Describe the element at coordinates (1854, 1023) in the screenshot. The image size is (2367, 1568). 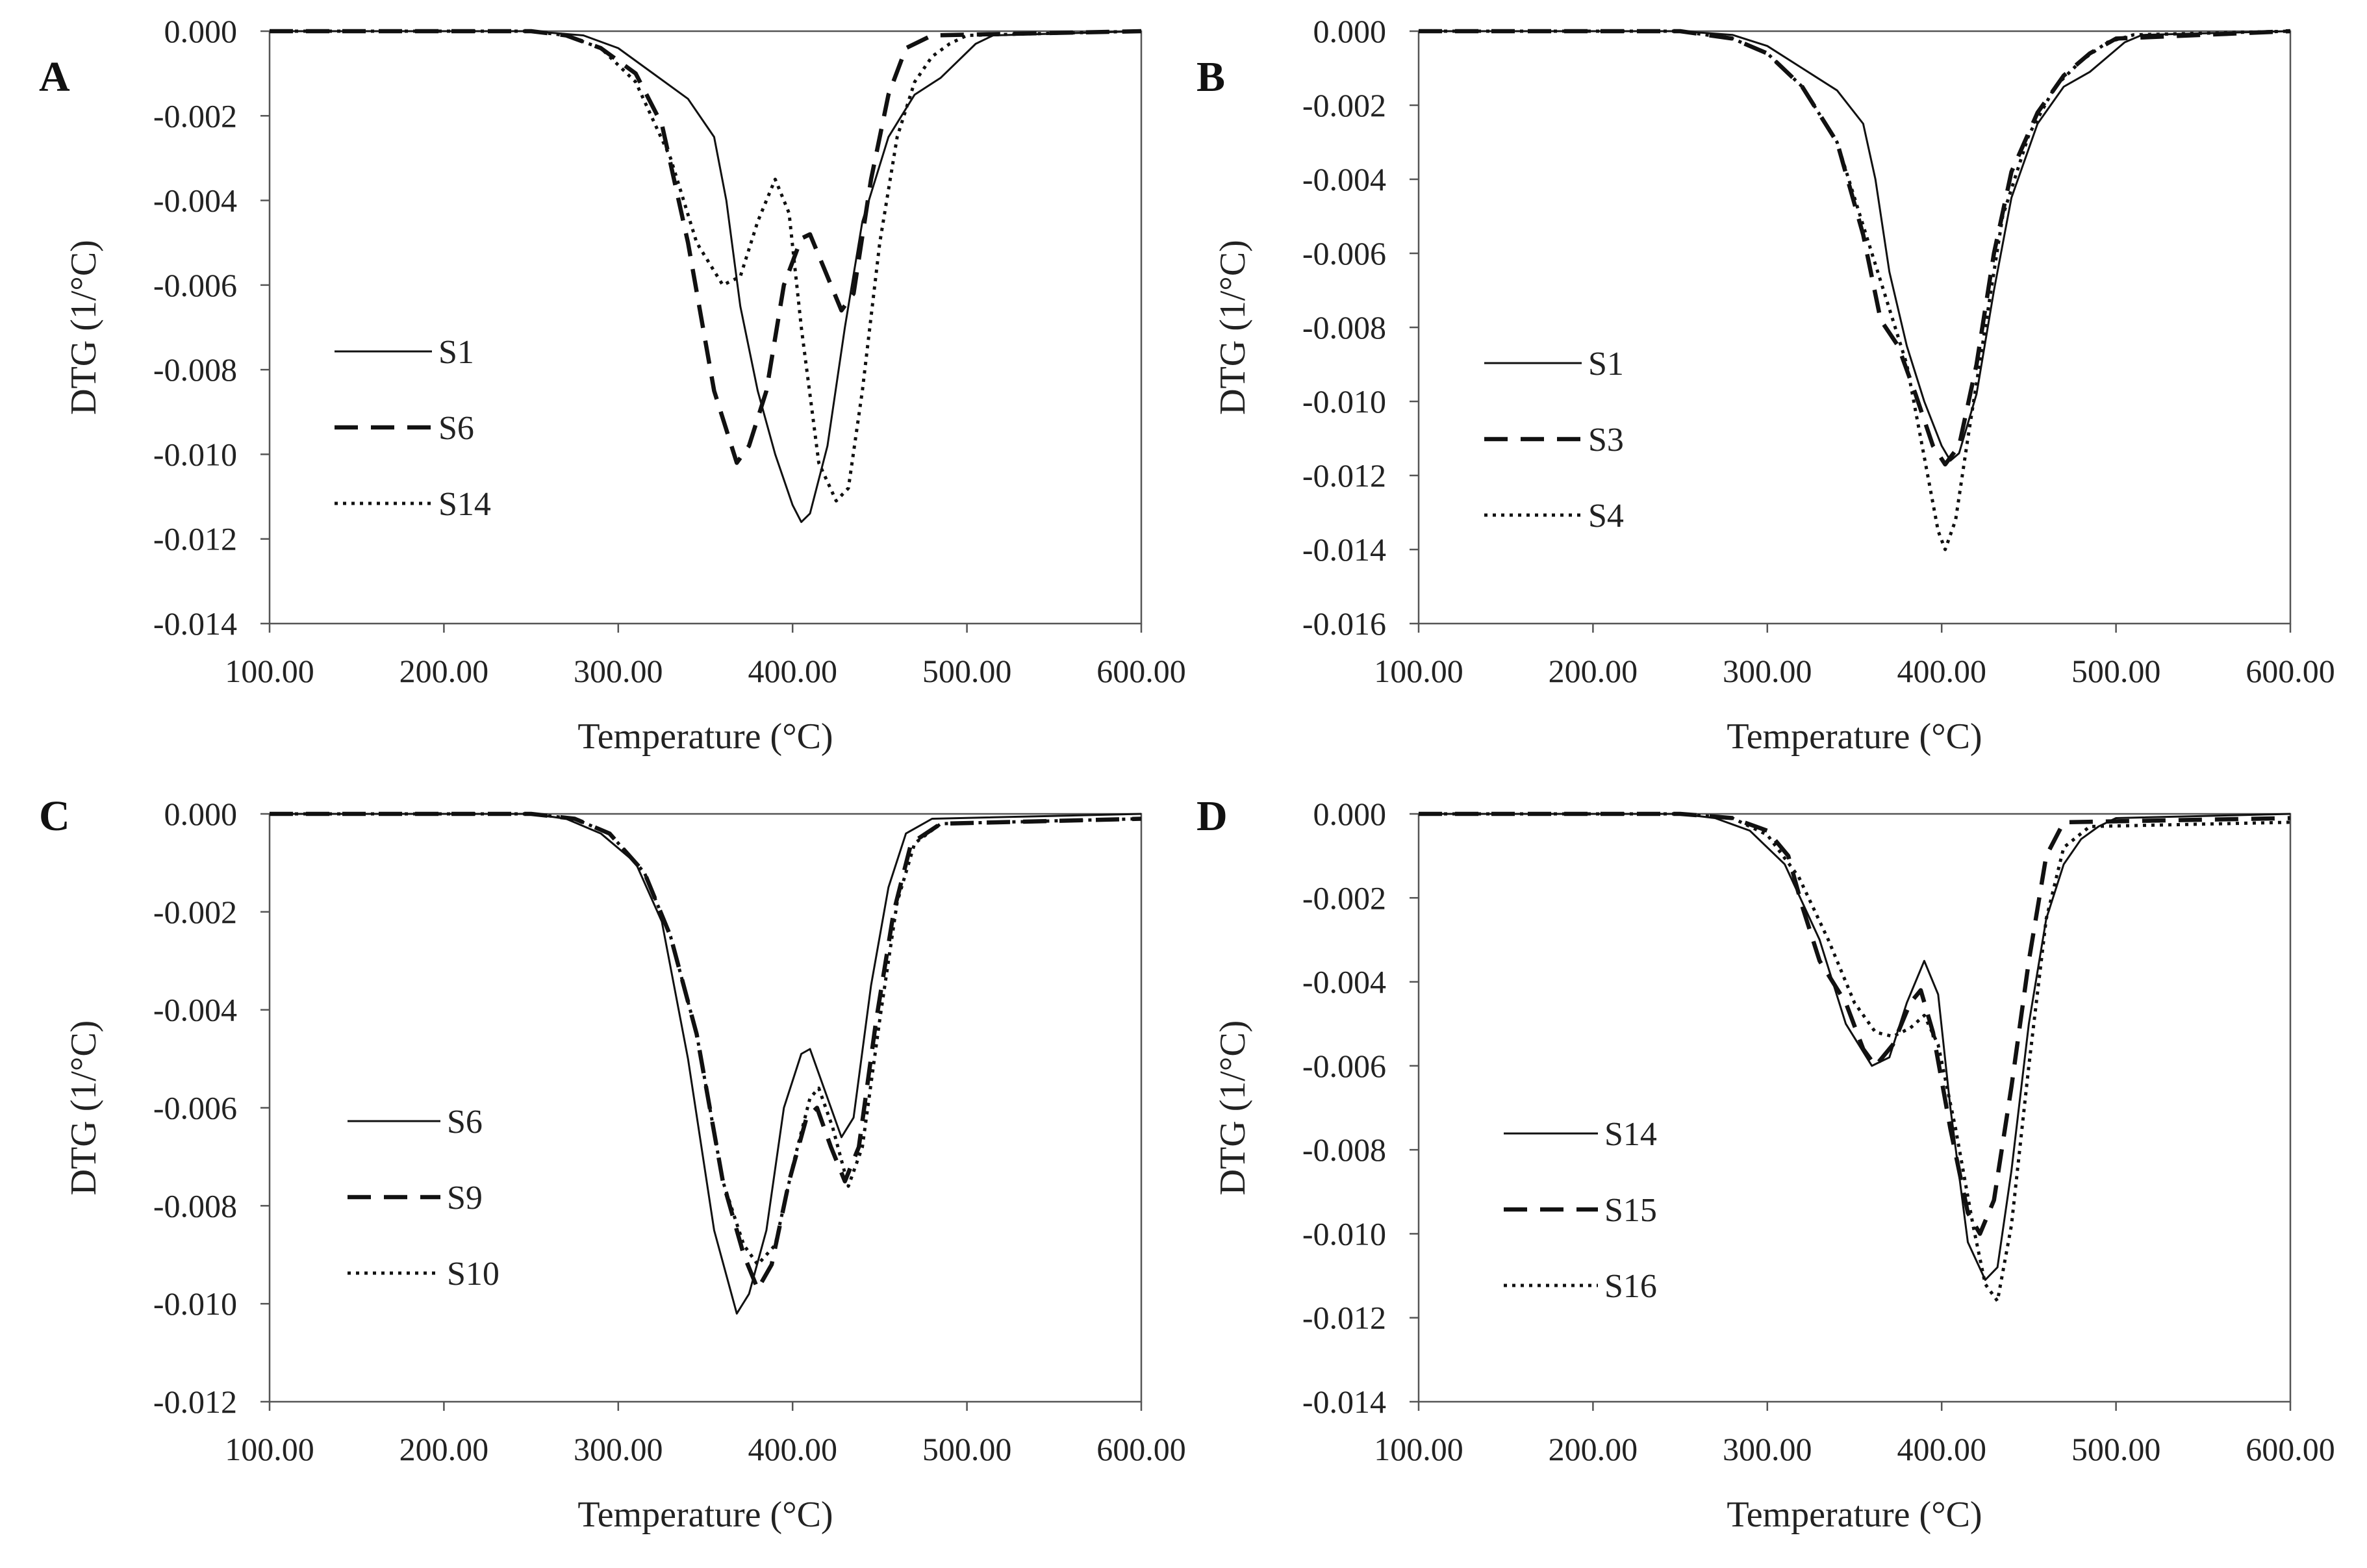
I see `series-line-s15` at that location.